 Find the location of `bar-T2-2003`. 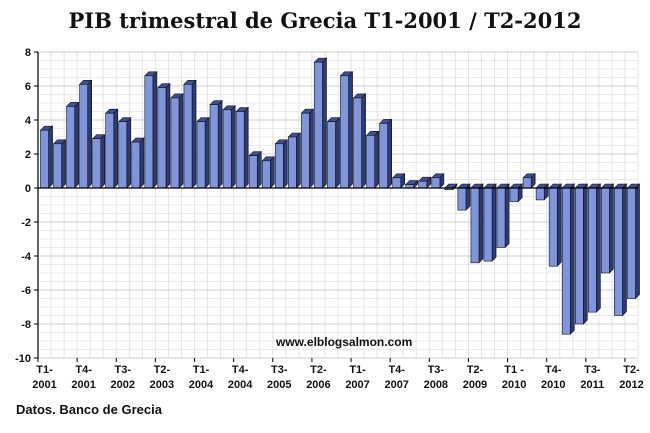

bar-T2-2003 is located at coordinates (164, 135).